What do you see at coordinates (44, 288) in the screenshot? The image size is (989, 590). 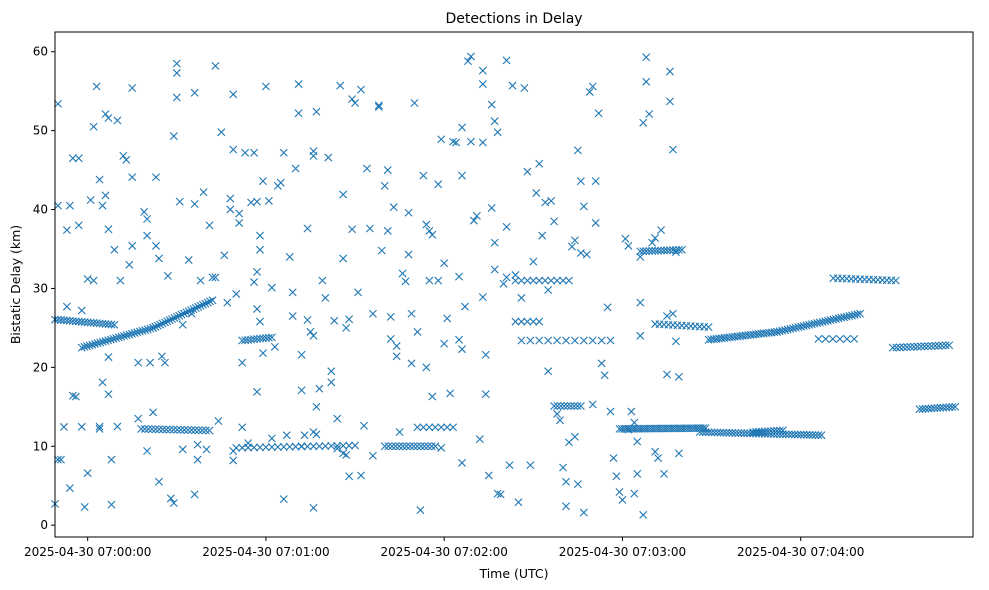 I see `y-axis: 0 10 20 30 40 50 60` at bounding box center [44, 288].